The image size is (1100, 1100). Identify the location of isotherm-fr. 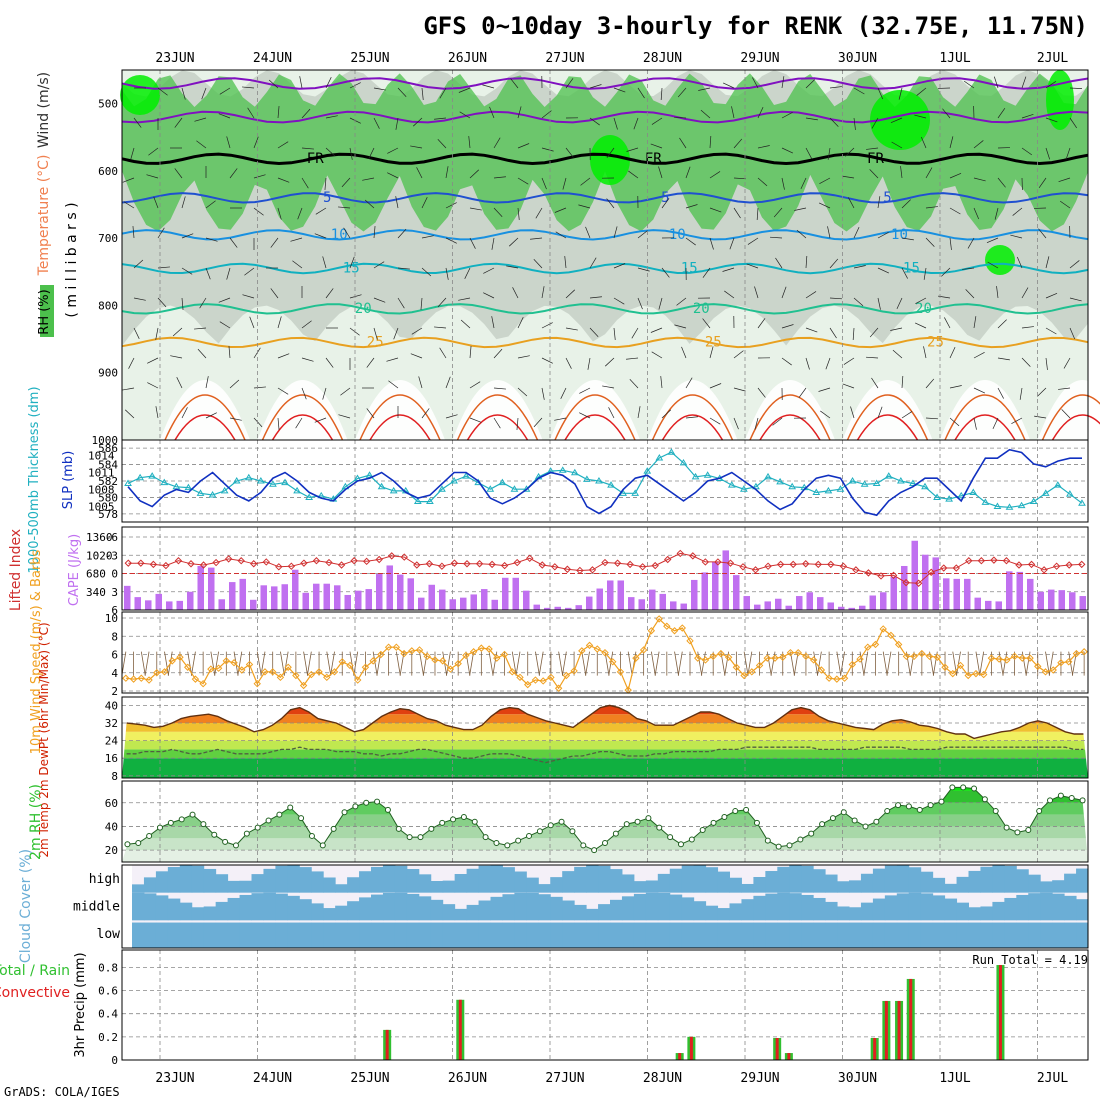
(605, 159).